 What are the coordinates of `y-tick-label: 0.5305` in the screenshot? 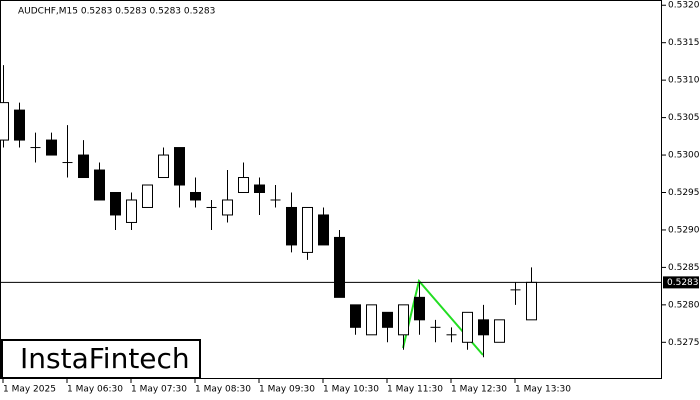 It's located at (684, 118).